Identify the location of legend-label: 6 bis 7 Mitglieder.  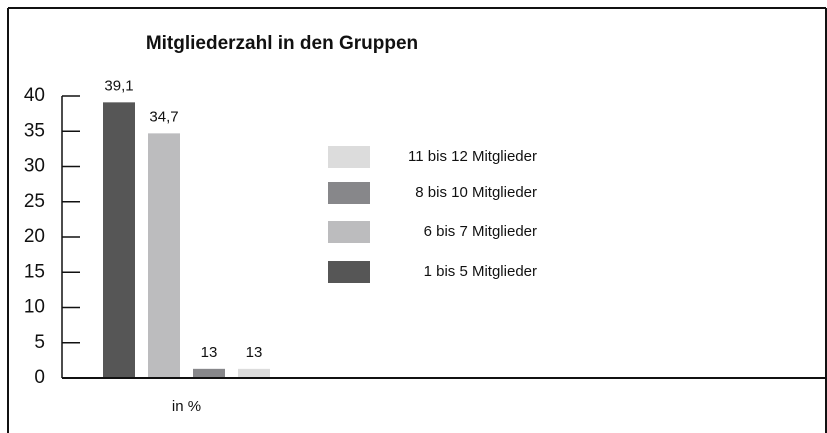
(480, 231).